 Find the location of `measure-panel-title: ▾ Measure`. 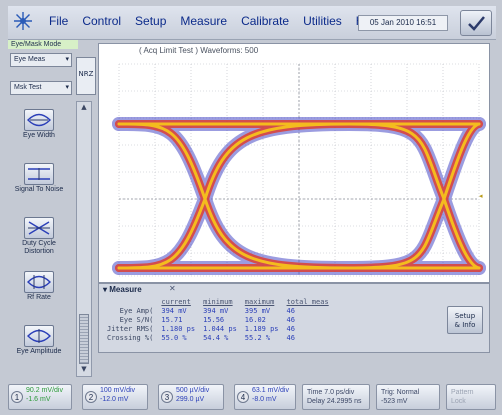

measure-panel-title: ▾ Measure is located at coordinates (122, 289).